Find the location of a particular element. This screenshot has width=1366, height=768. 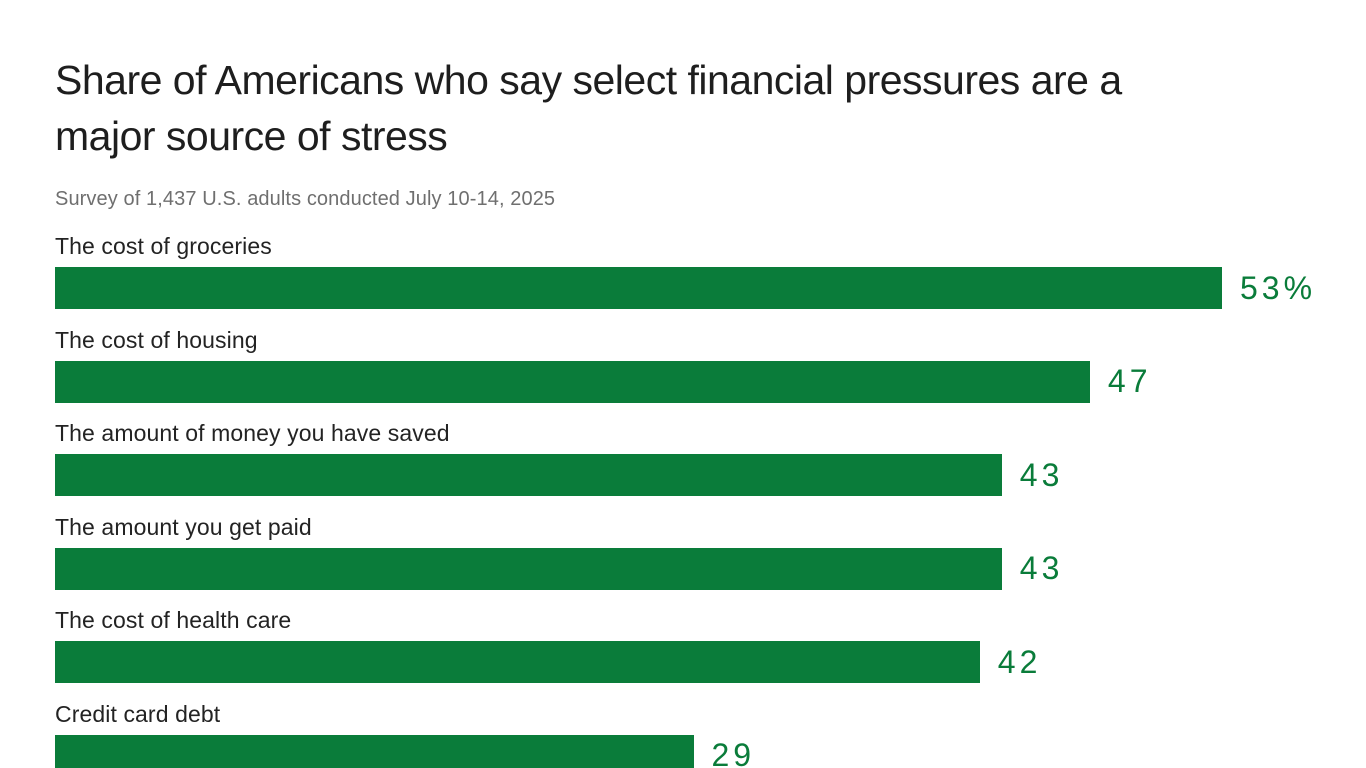

bar-row: Credit card debt 29 is located at coordinates (710, 734).